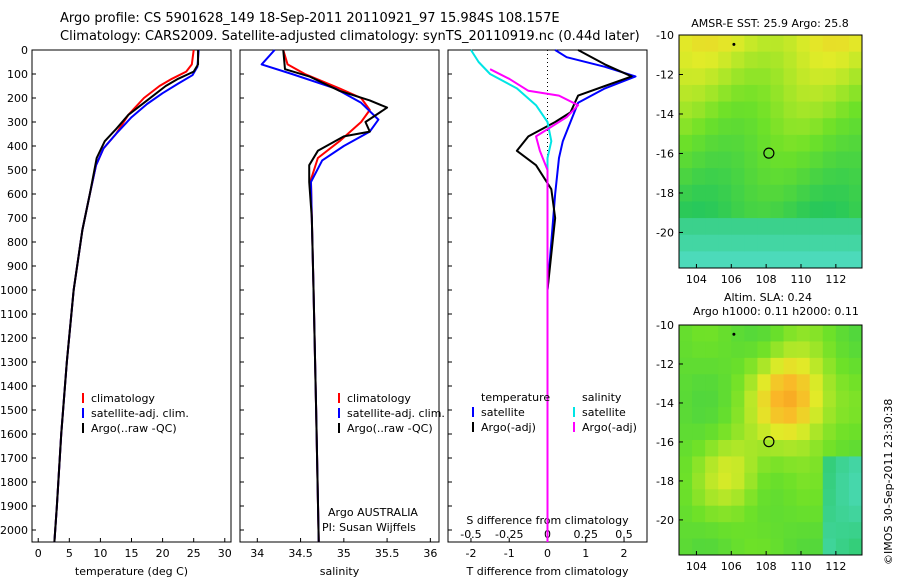 This screenshot has width=900, height=580. Describe the element at coordinates (134, 428) in the screenshot. I see `legend-label-temperature: Argo(..raw -QC)` at that location.